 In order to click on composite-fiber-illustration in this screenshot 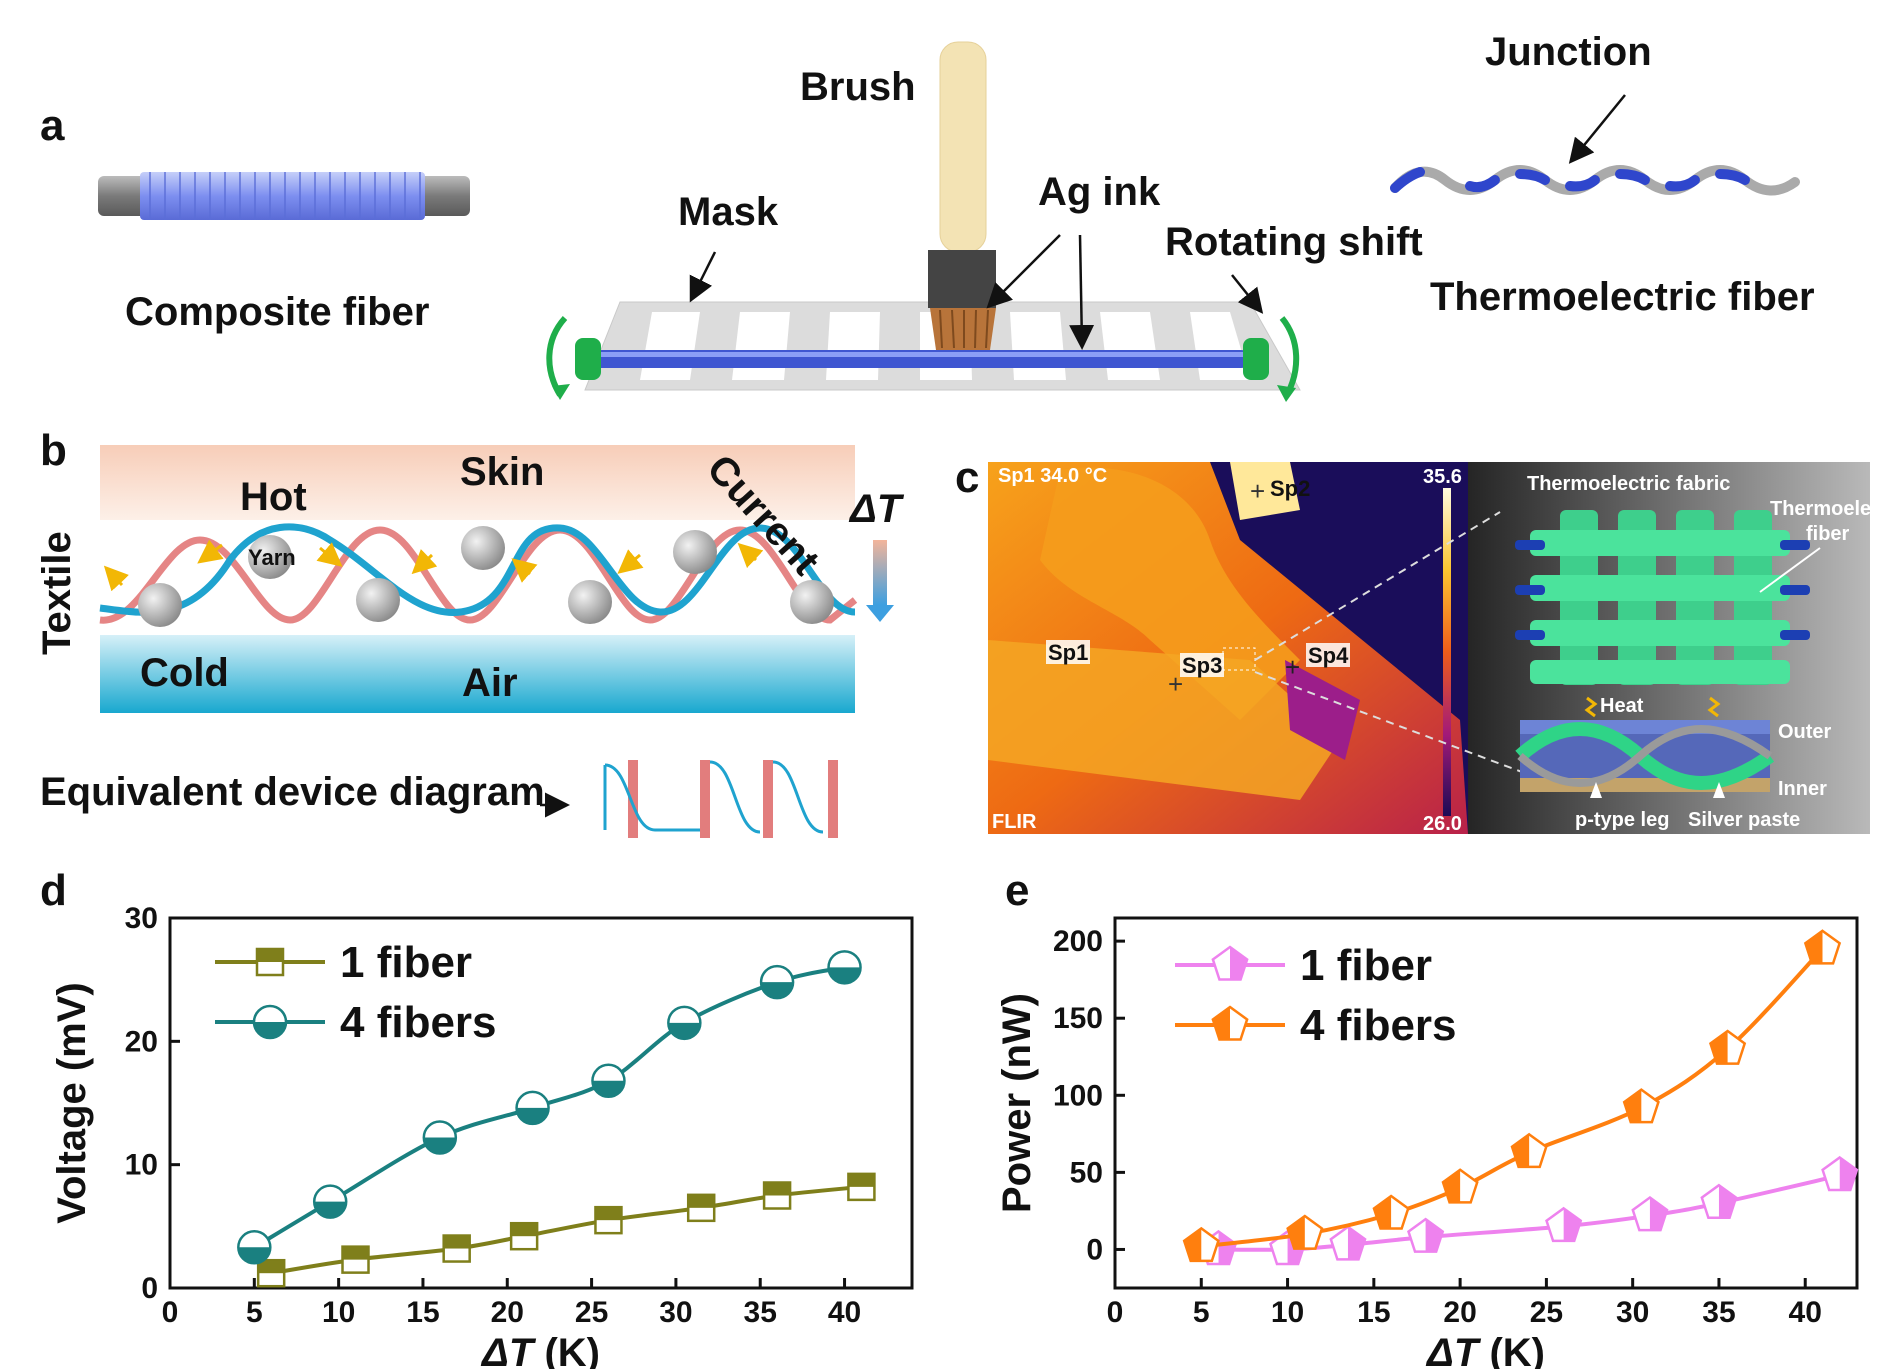, I will do `click(284, 196)`.